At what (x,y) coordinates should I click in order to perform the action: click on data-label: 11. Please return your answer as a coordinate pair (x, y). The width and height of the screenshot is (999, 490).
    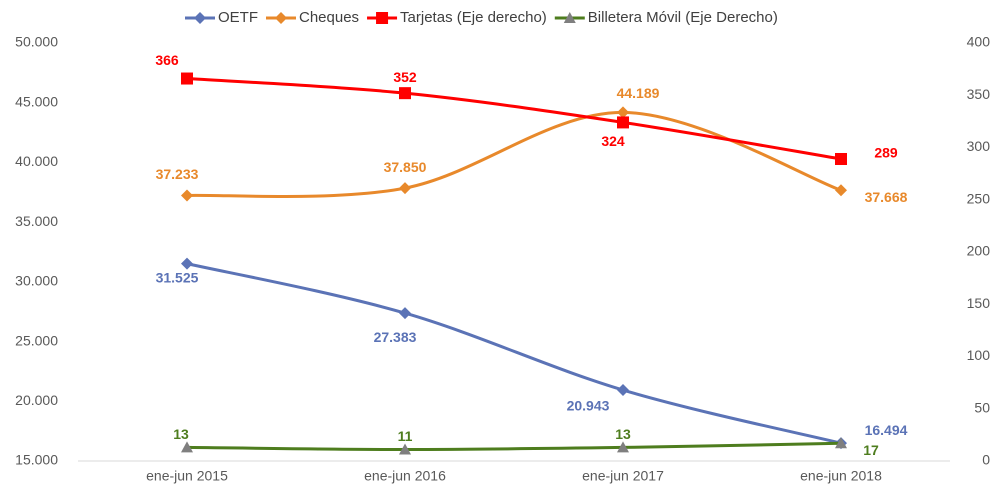
    Looking at the image, I should click on (405, 436).